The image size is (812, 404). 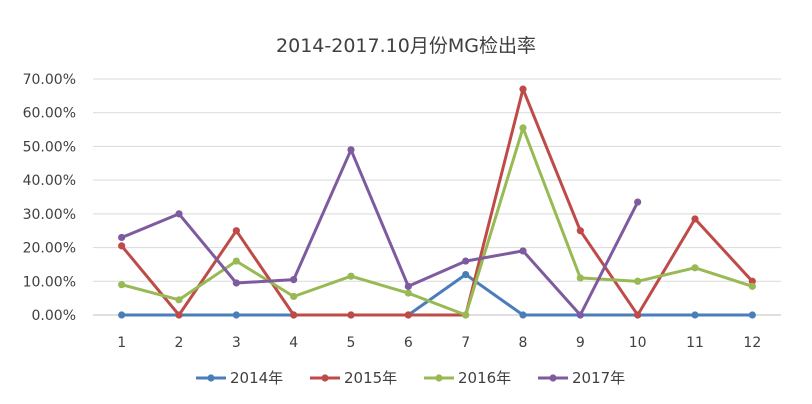 What do you see at coordinates (370, 378) in the screenshot?
I see `legend-label: 2015年` at bounding box center [370, 378].